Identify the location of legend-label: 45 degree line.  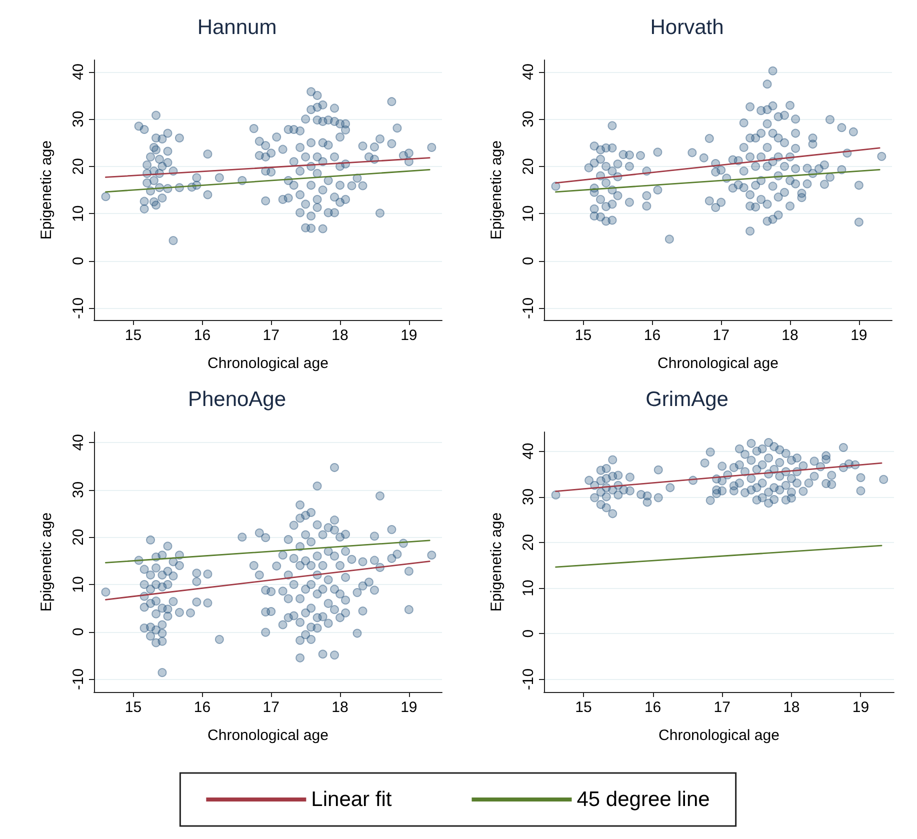
(643, 799).